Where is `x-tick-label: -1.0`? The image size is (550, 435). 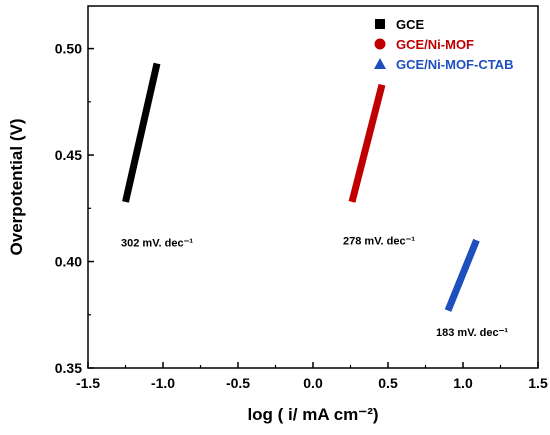
x-tick-label: -1.0 is located at coordinates (163, 383).